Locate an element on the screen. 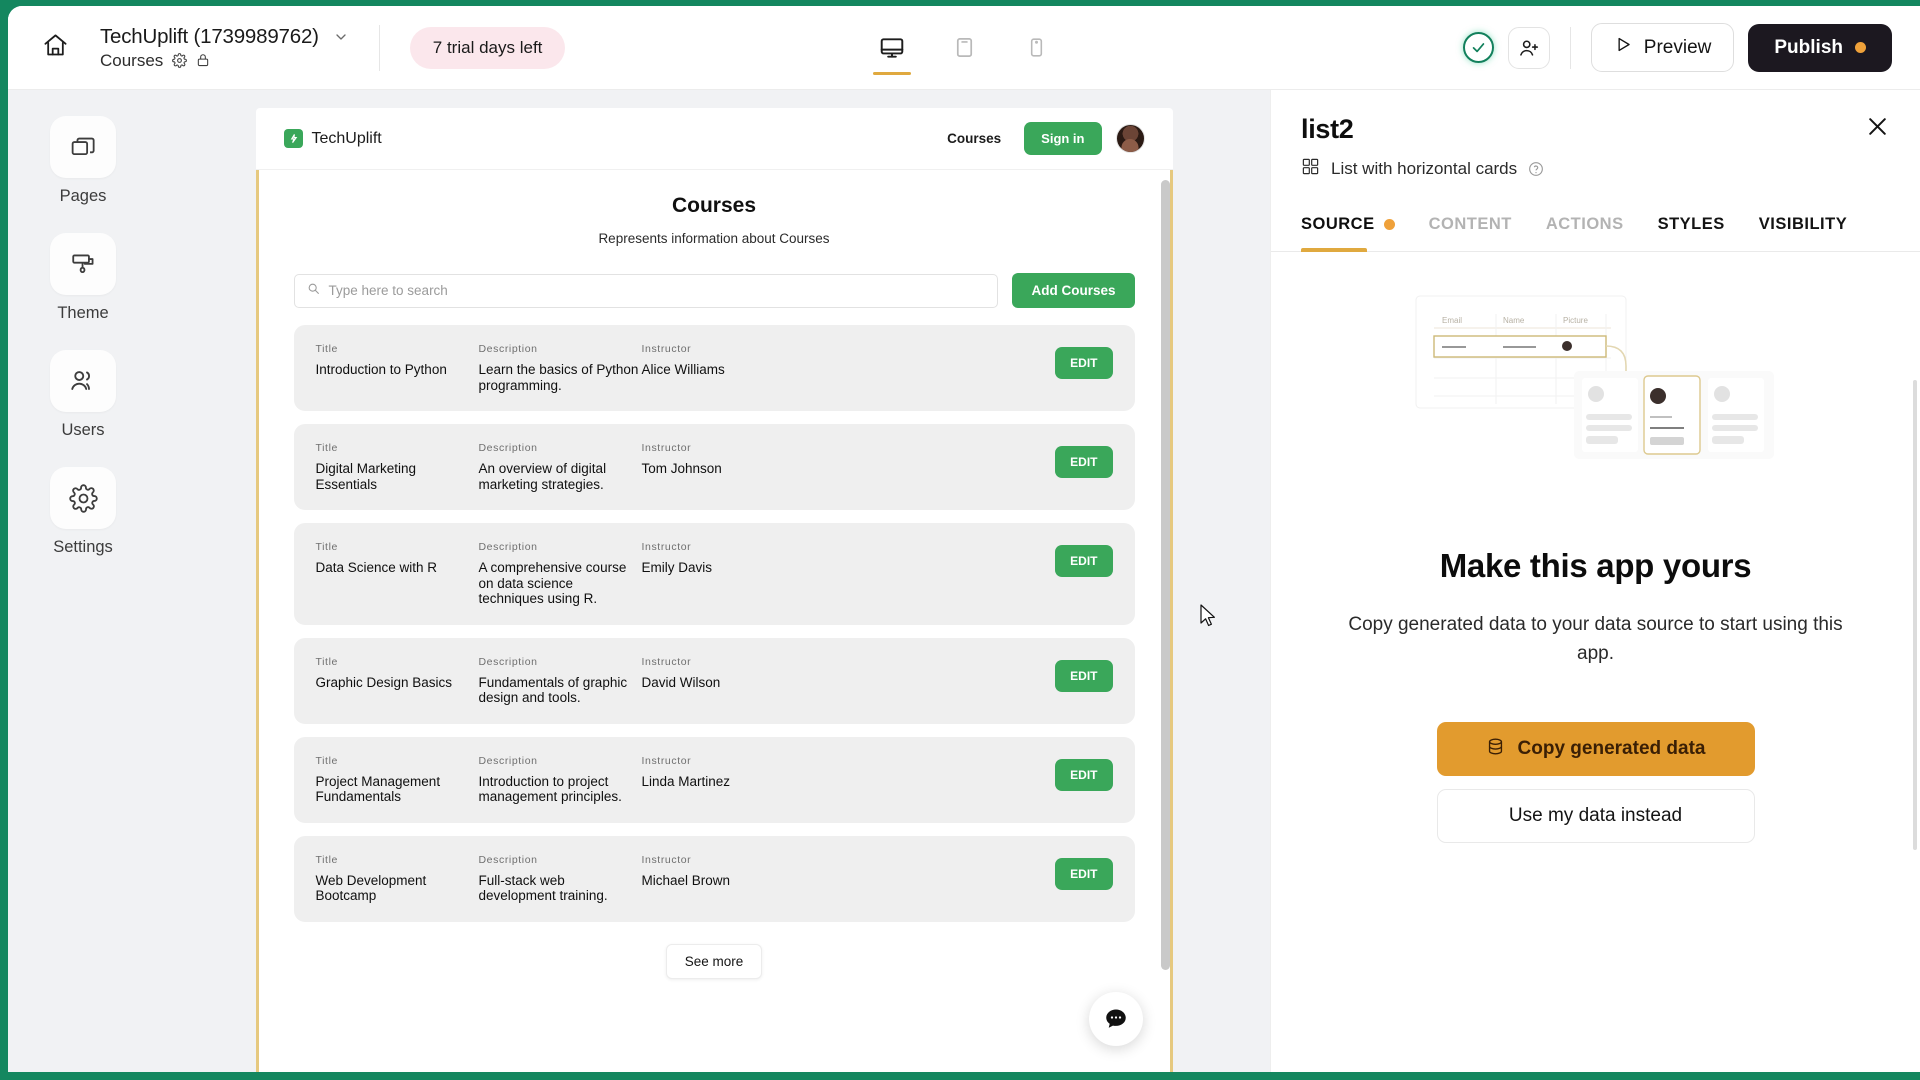 This screenshot has width=1920, height=1080. source-heading: Make this app yours is located at coordinates (1595, 565).